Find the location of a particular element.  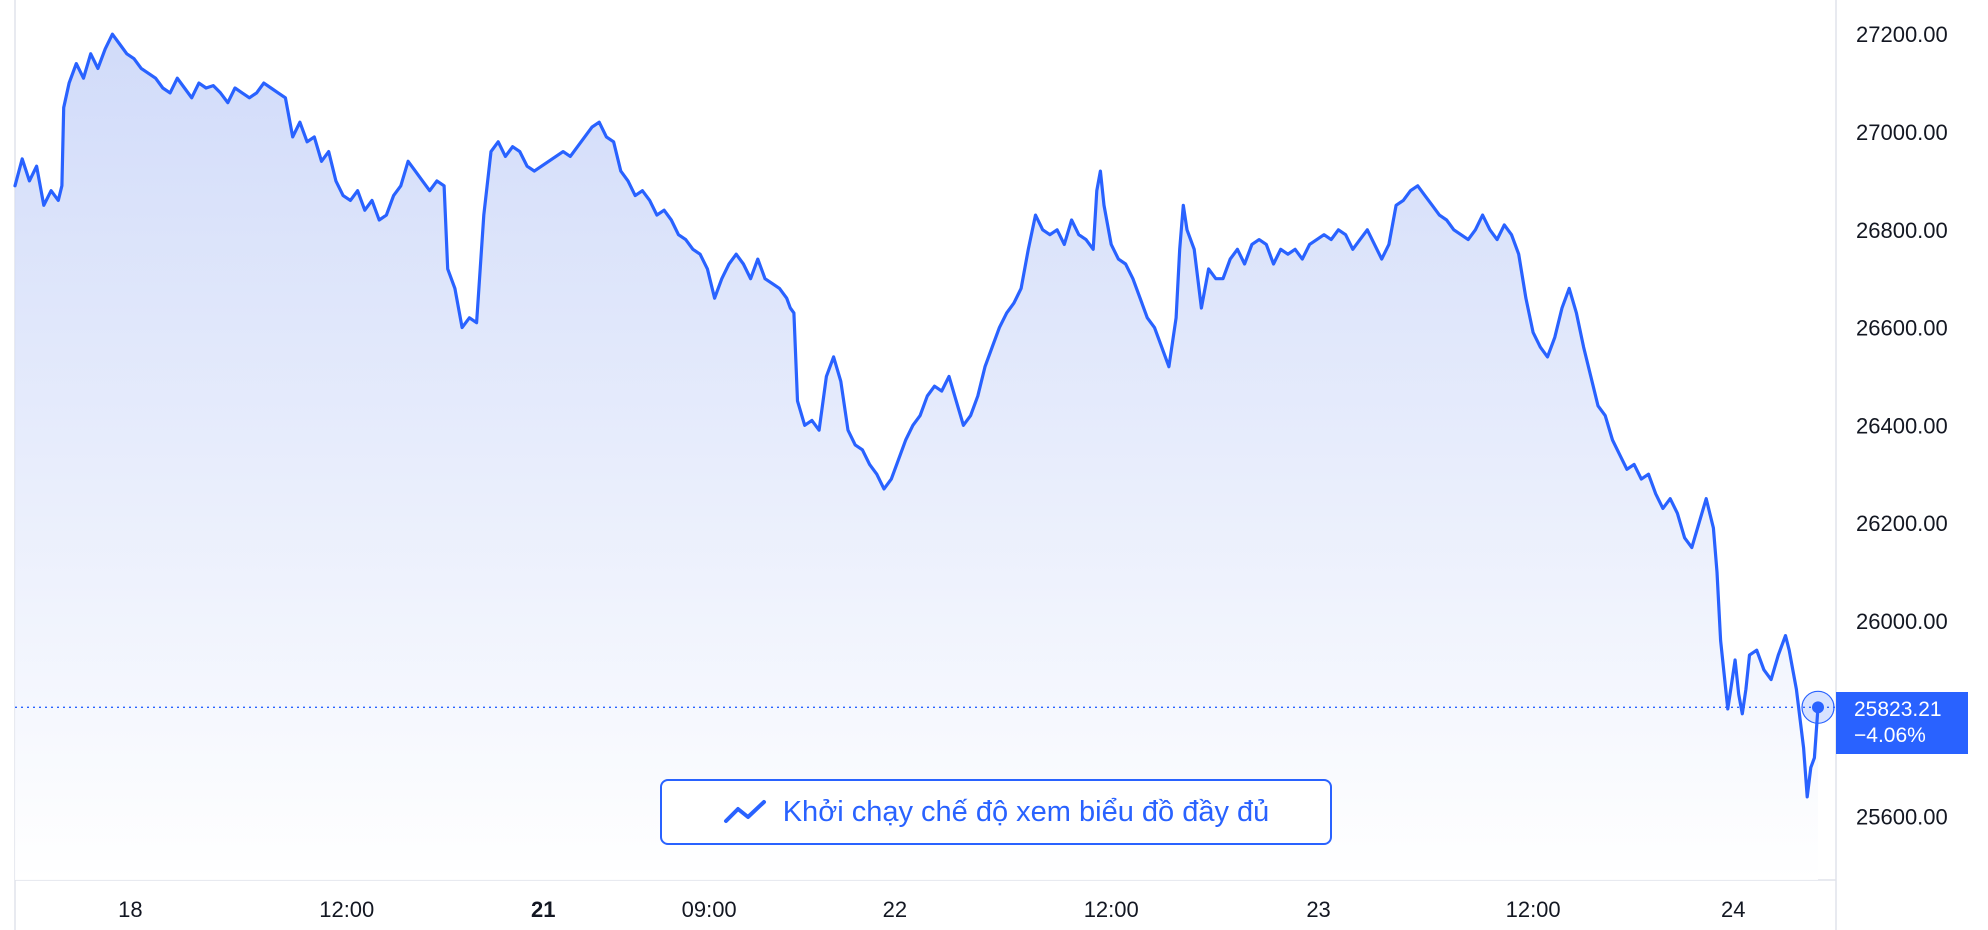

y-tick-label: 26400.00 is located at coordinates (1902, 425).